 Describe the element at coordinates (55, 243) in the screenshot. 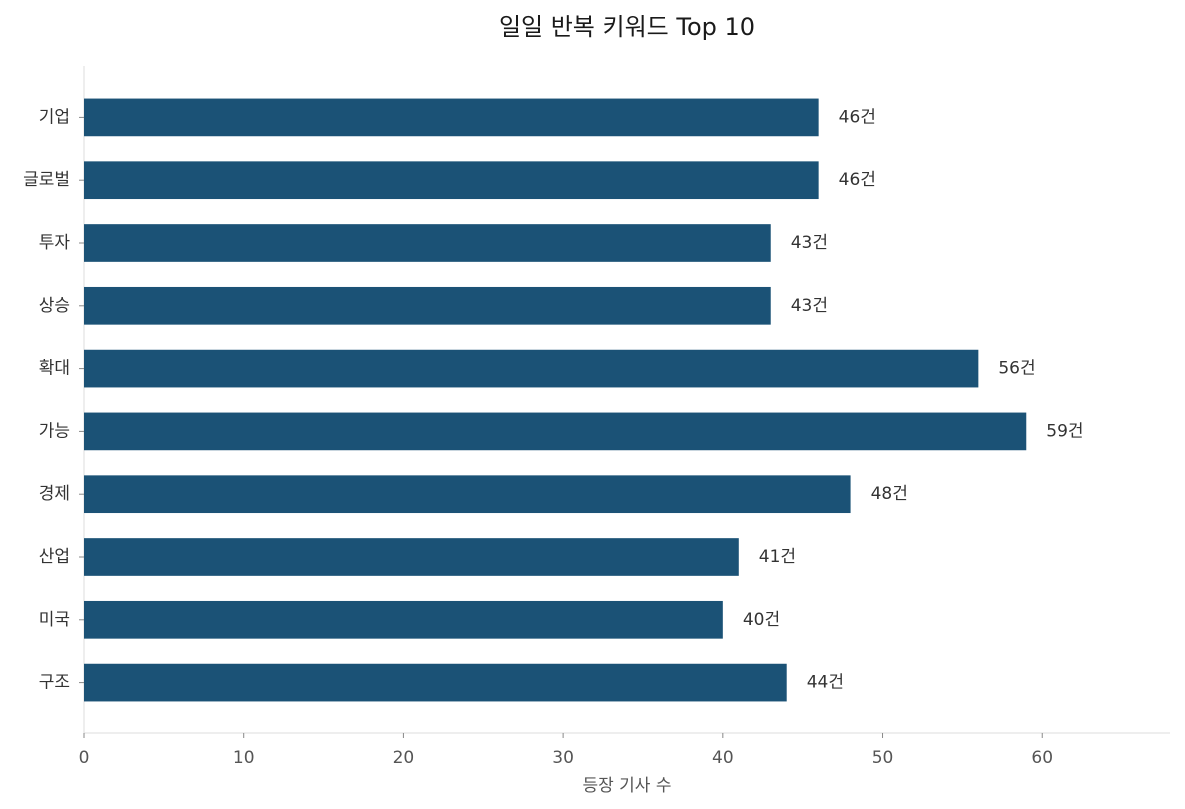

I see `y-tick-label: 투자` at that location.